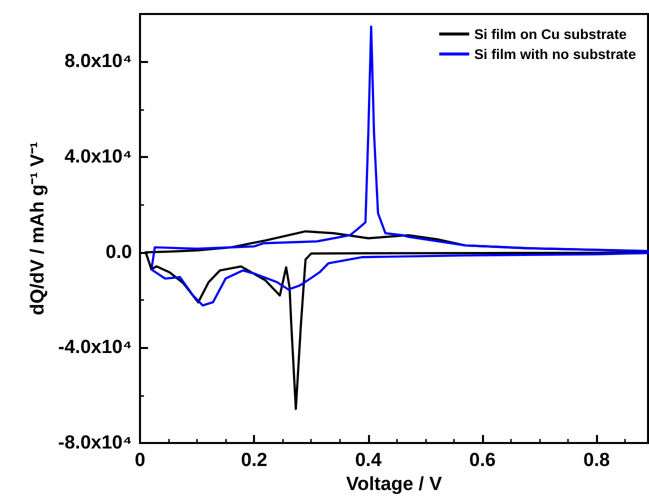 The height and width of the screenshot is (504, 649). What do you see at coordinates (254, 460) in the screenshot?
I see `x-tick-label: 0.2` at bounding box center [254, 460].